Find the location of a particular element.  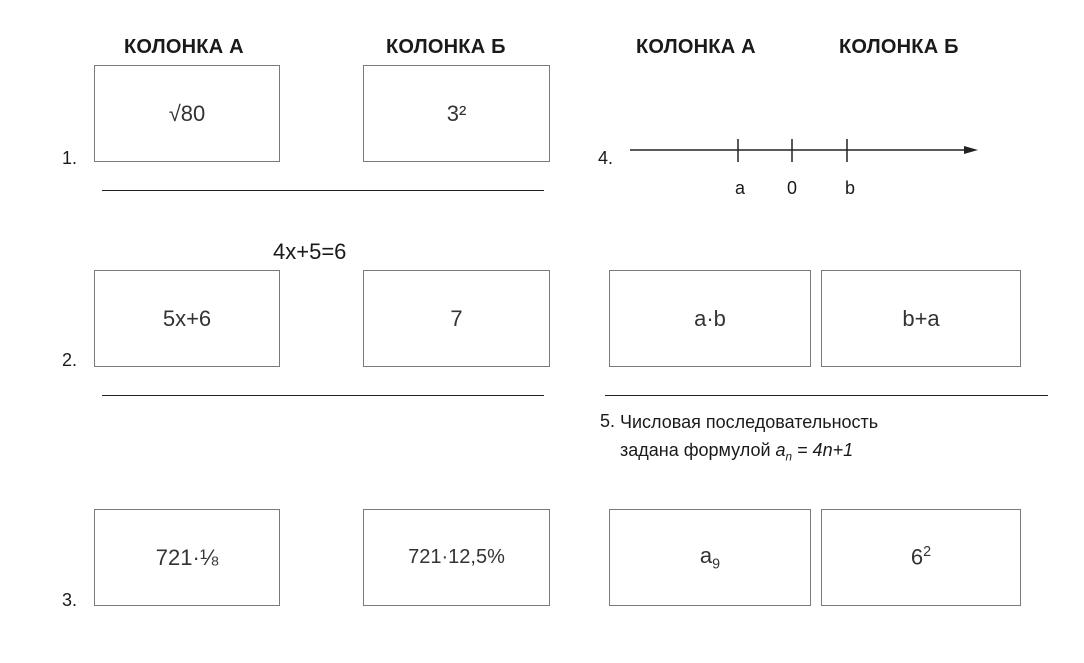

task5-column-b-sup: 2 is located at coordinates (927, 552).